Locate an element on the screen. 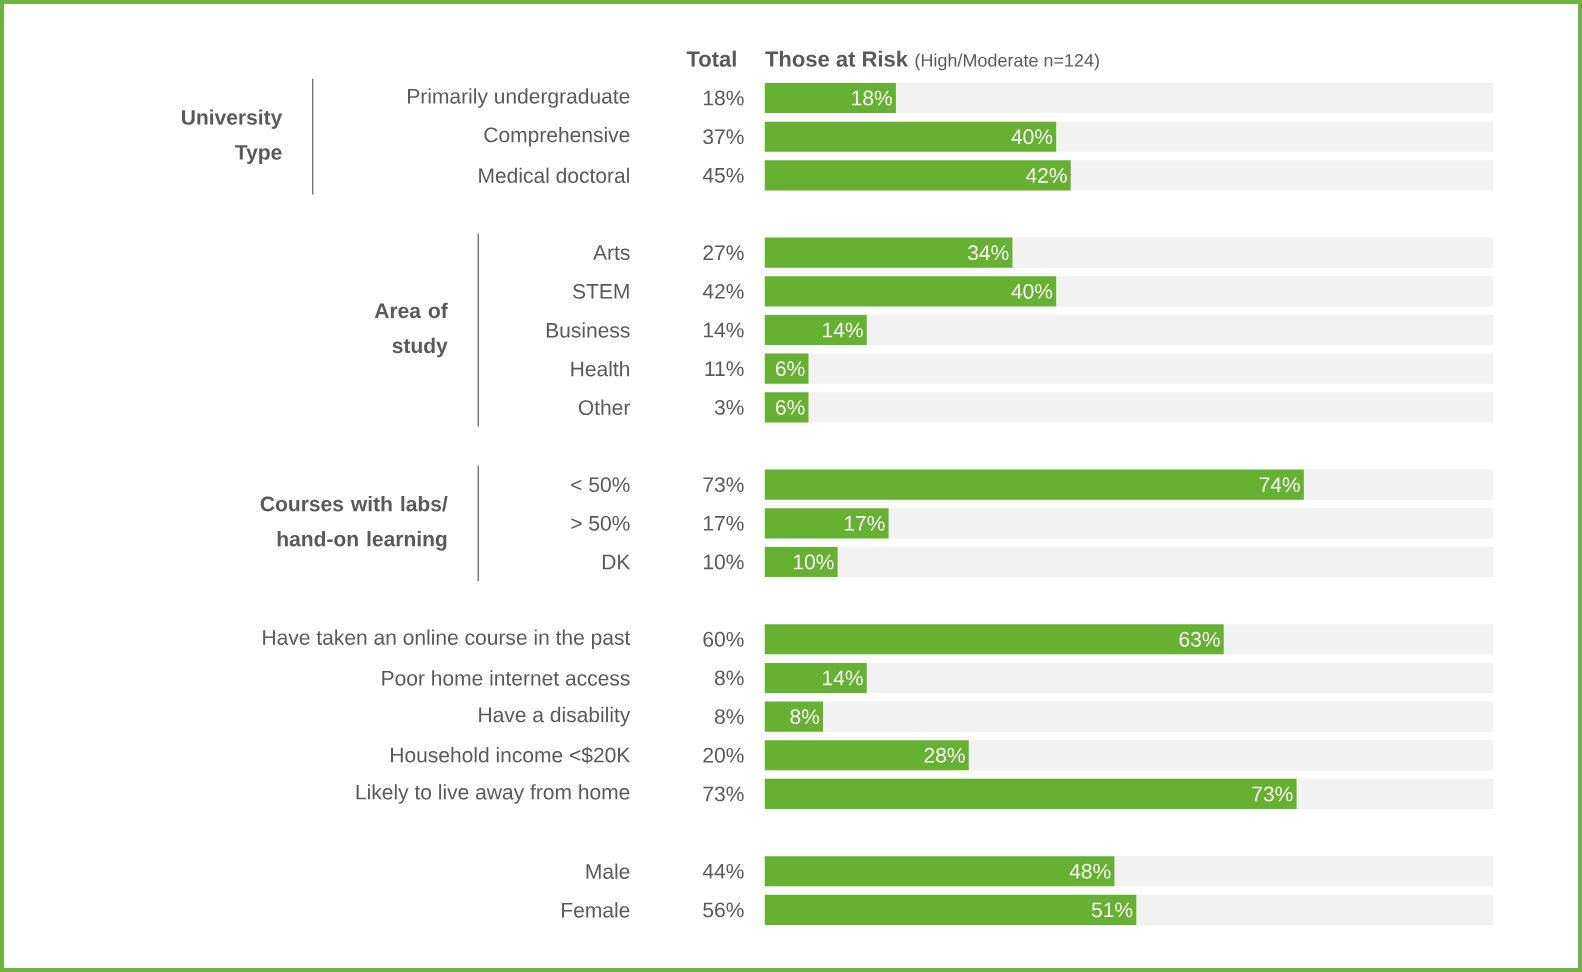  y-tick-label: Male is located at coordinates (608, 871).